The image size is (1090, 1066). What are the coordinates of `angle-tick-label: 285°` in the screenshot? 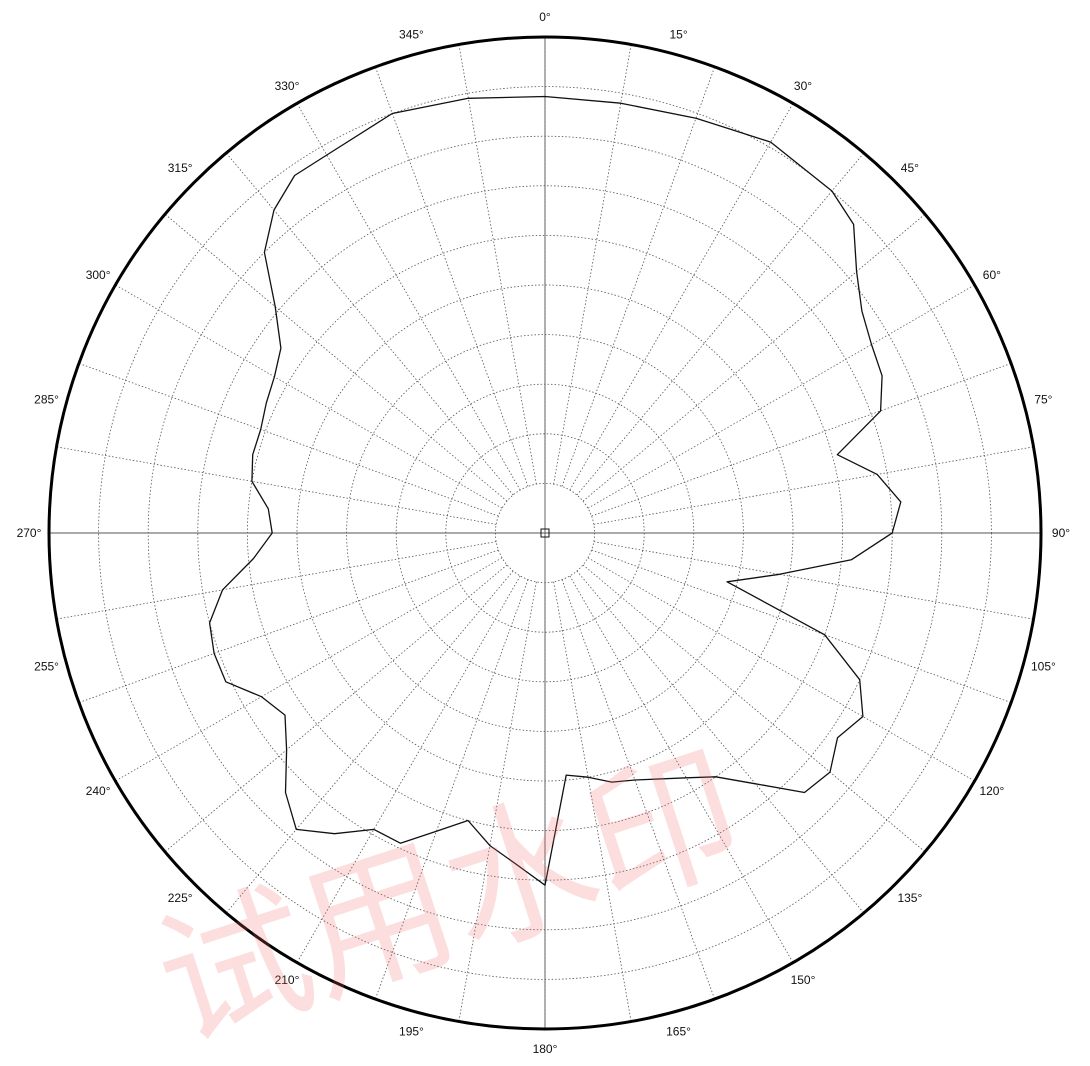 It's located at (46, 399).